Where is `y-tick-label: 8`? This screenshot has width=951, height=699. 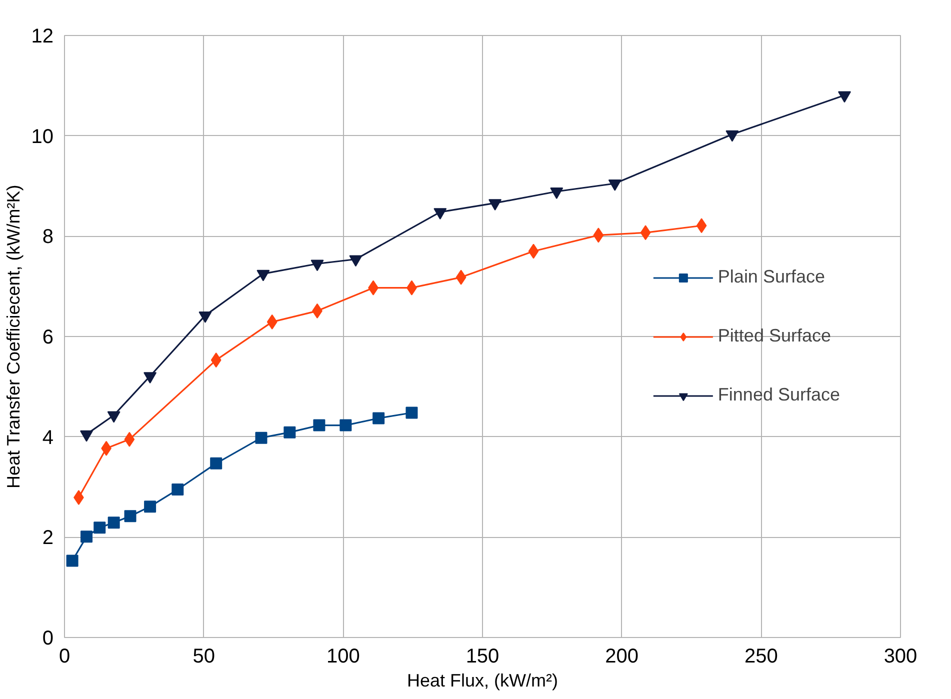 y-tick-label: 8 is located at coordinates (48, 237).